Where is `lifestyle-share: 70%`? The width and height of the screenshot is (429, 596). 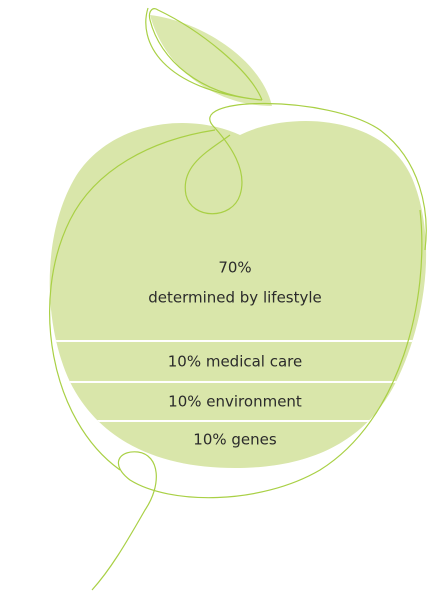 lifestyle-share: 70% is located at coordinates (234, 268).